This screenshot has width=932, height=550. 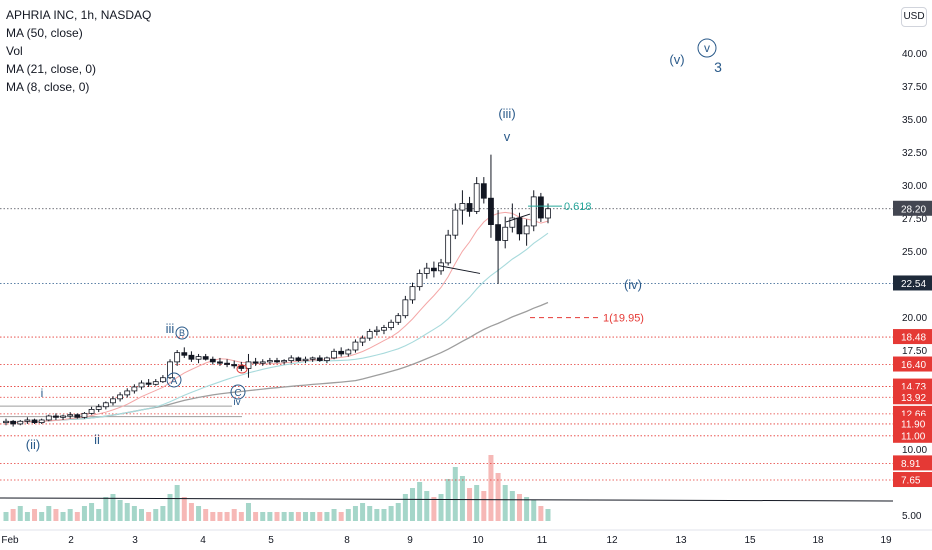 I want to click on wave-label: B, so click(x=182, y=333).